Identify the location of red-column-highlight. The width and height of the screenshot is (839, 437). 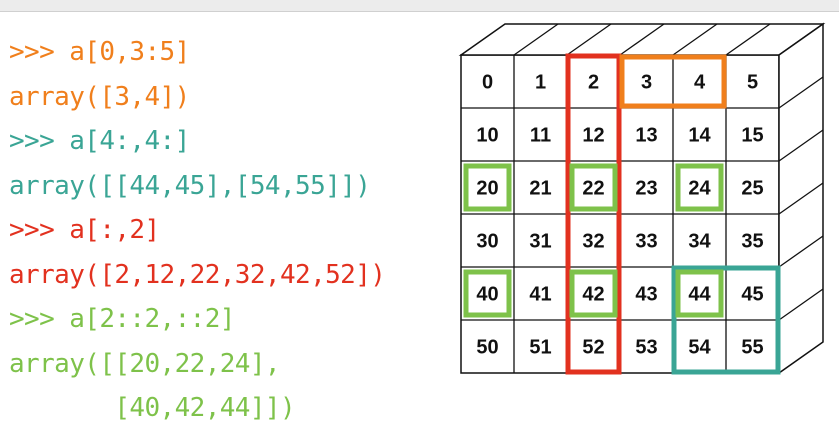
(593, 214).